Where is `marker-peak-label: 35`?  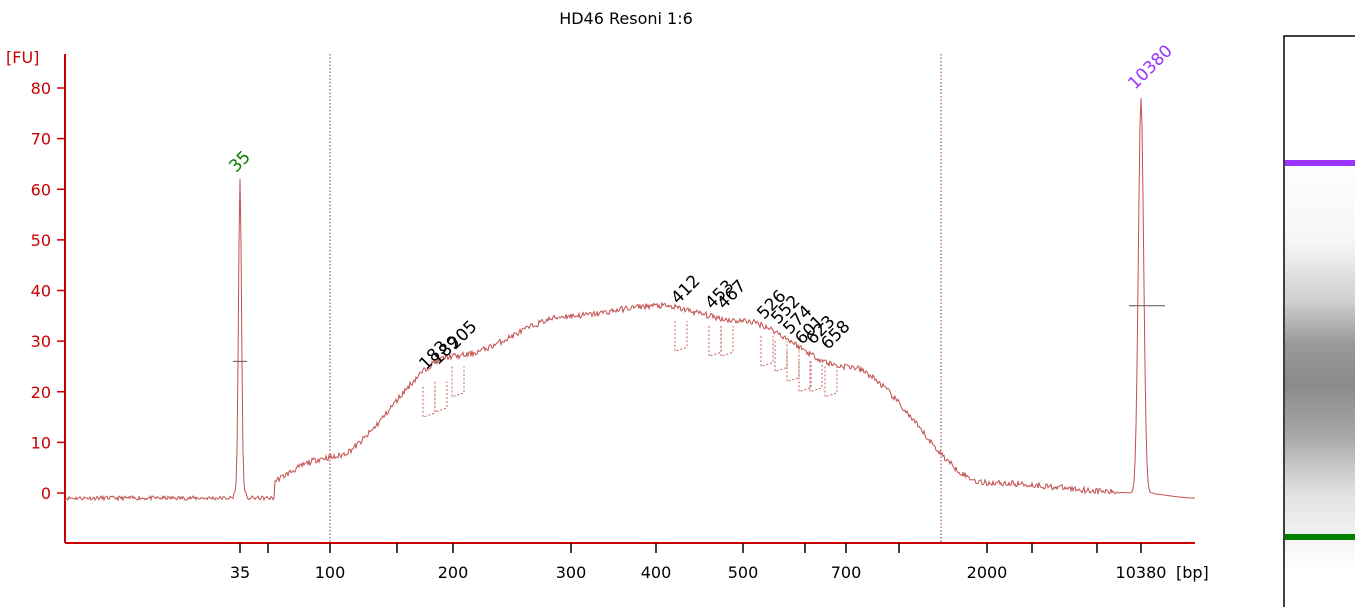 marker-peak-label: 35 is located at coordinates (239, 161).